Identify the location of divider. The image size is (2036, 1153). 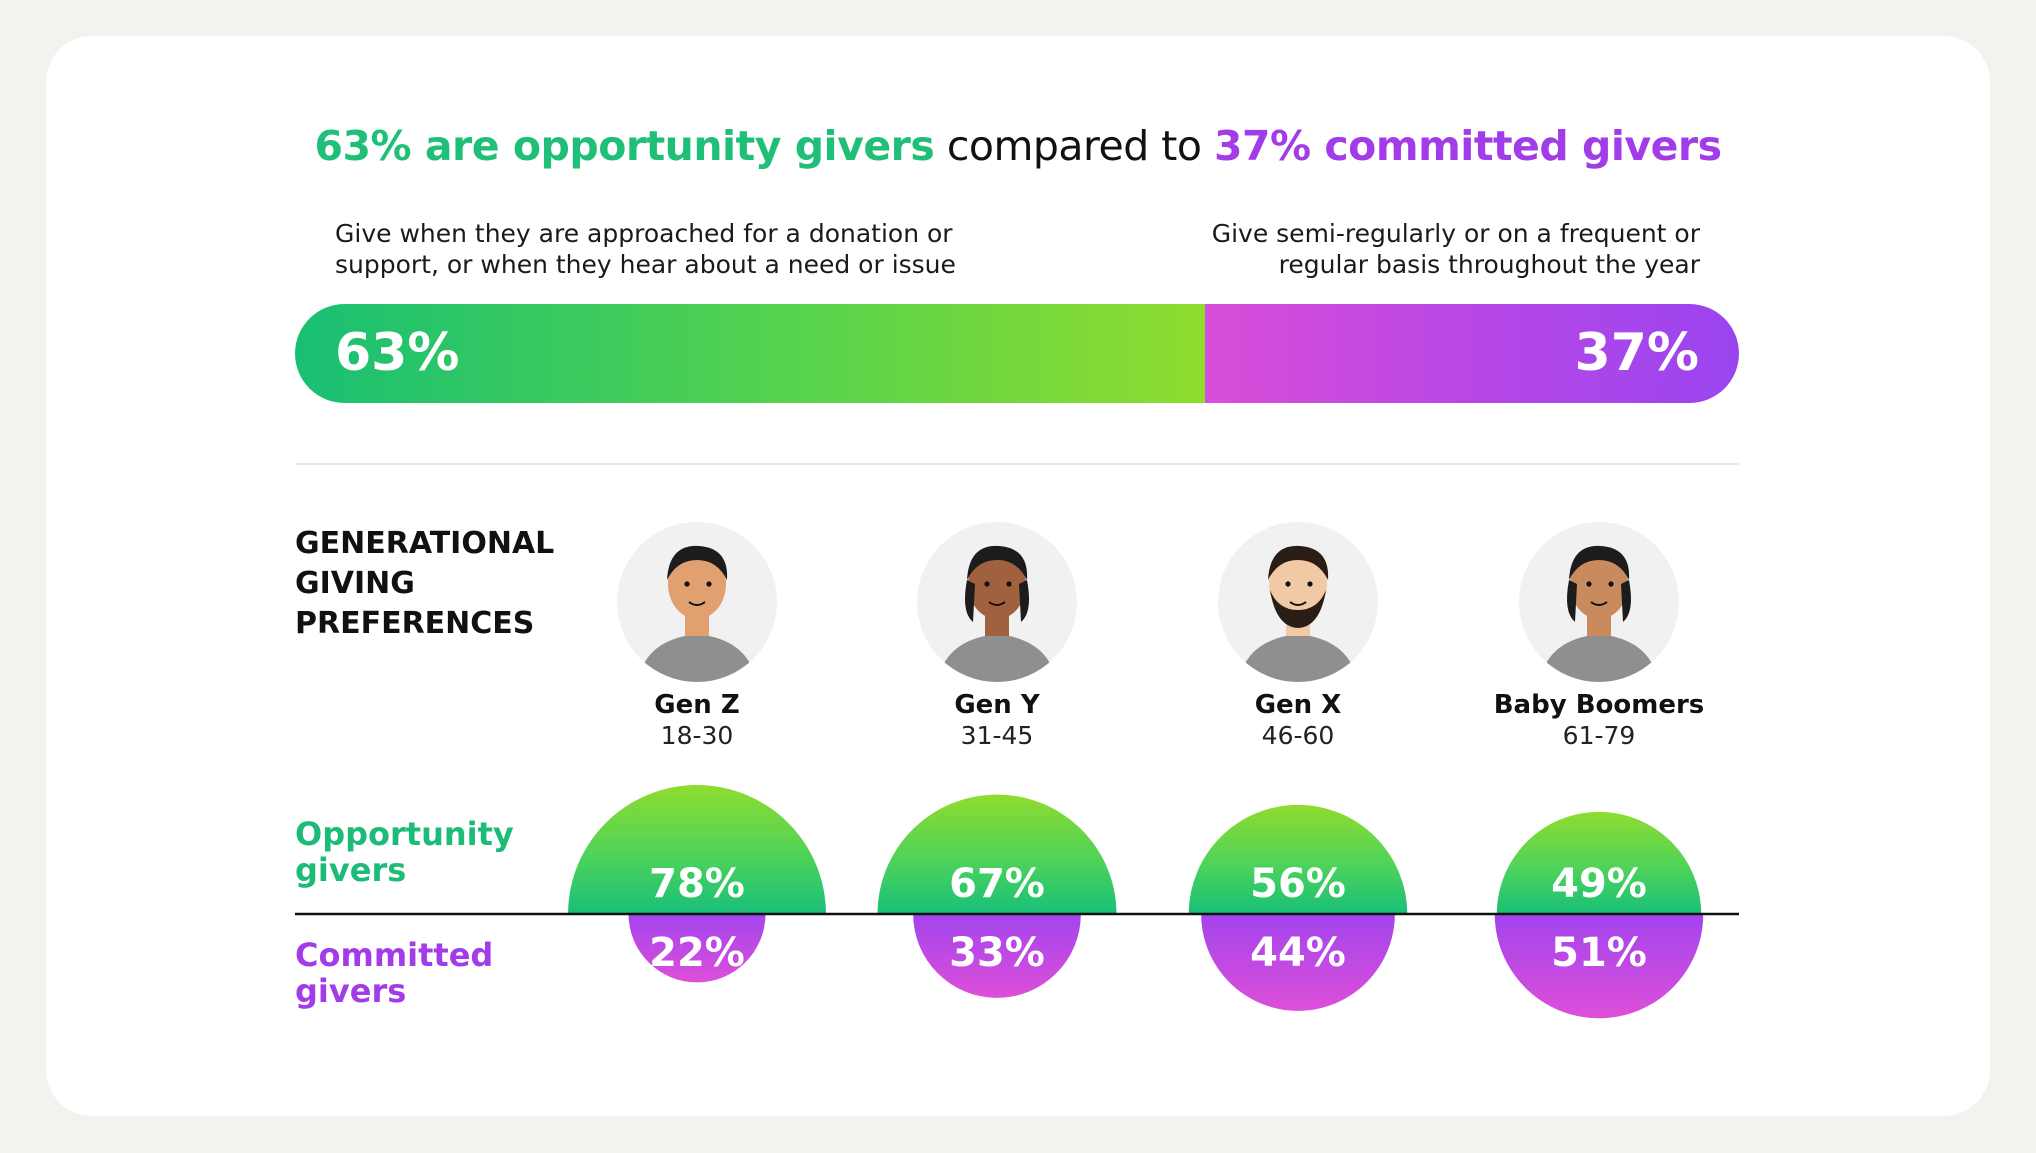
(1017, 464).